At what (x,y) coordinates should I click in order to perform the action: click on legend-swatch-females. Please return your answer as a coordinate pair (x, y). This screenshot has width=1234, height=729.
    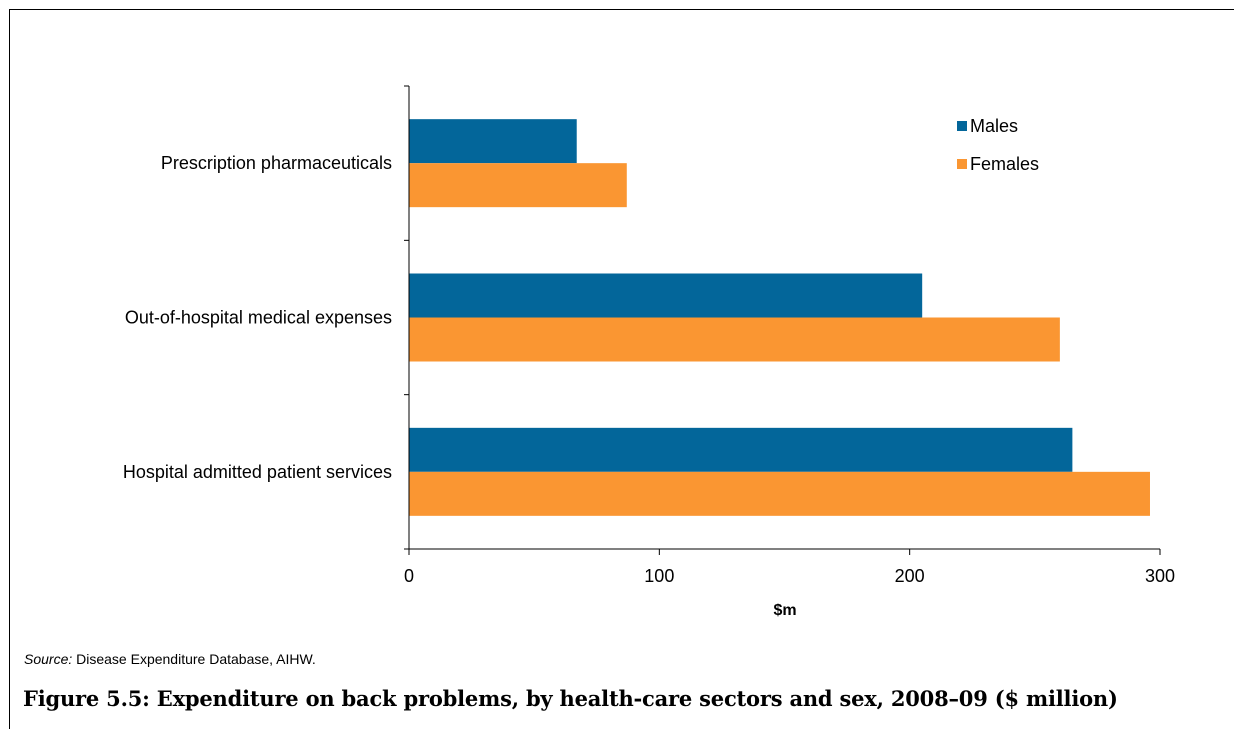
    Looking at the image, I should click on (962, 164).